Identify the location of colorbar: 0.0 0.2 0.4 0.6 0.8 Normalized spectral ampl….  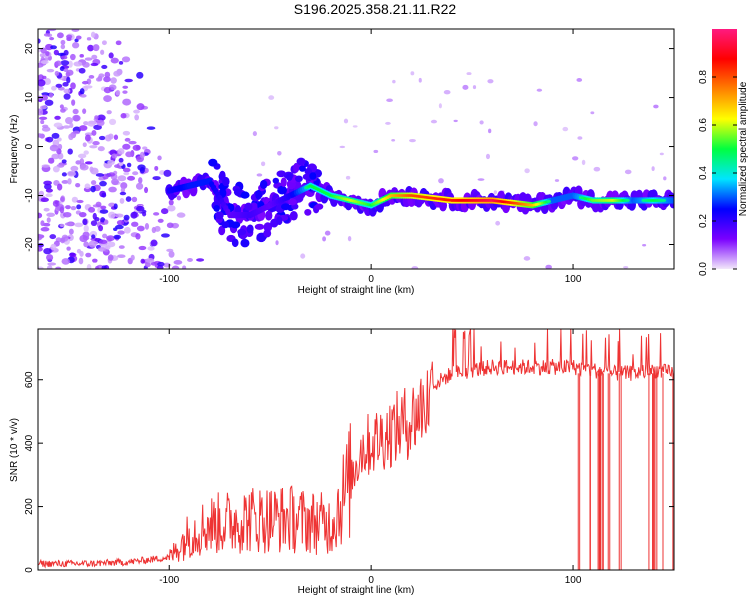
(723, 152).